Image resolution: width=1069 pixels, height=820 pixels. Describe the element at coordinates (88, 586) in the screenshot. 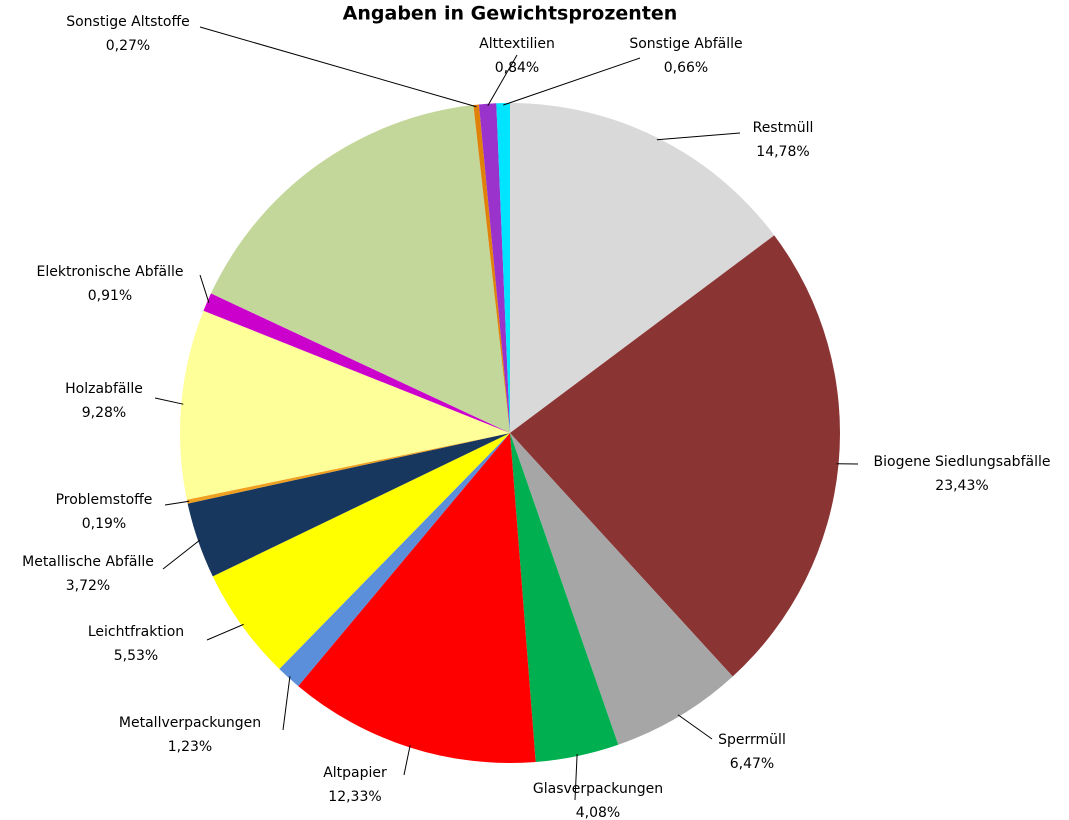

I see `value-label: 3,72%` at that location.